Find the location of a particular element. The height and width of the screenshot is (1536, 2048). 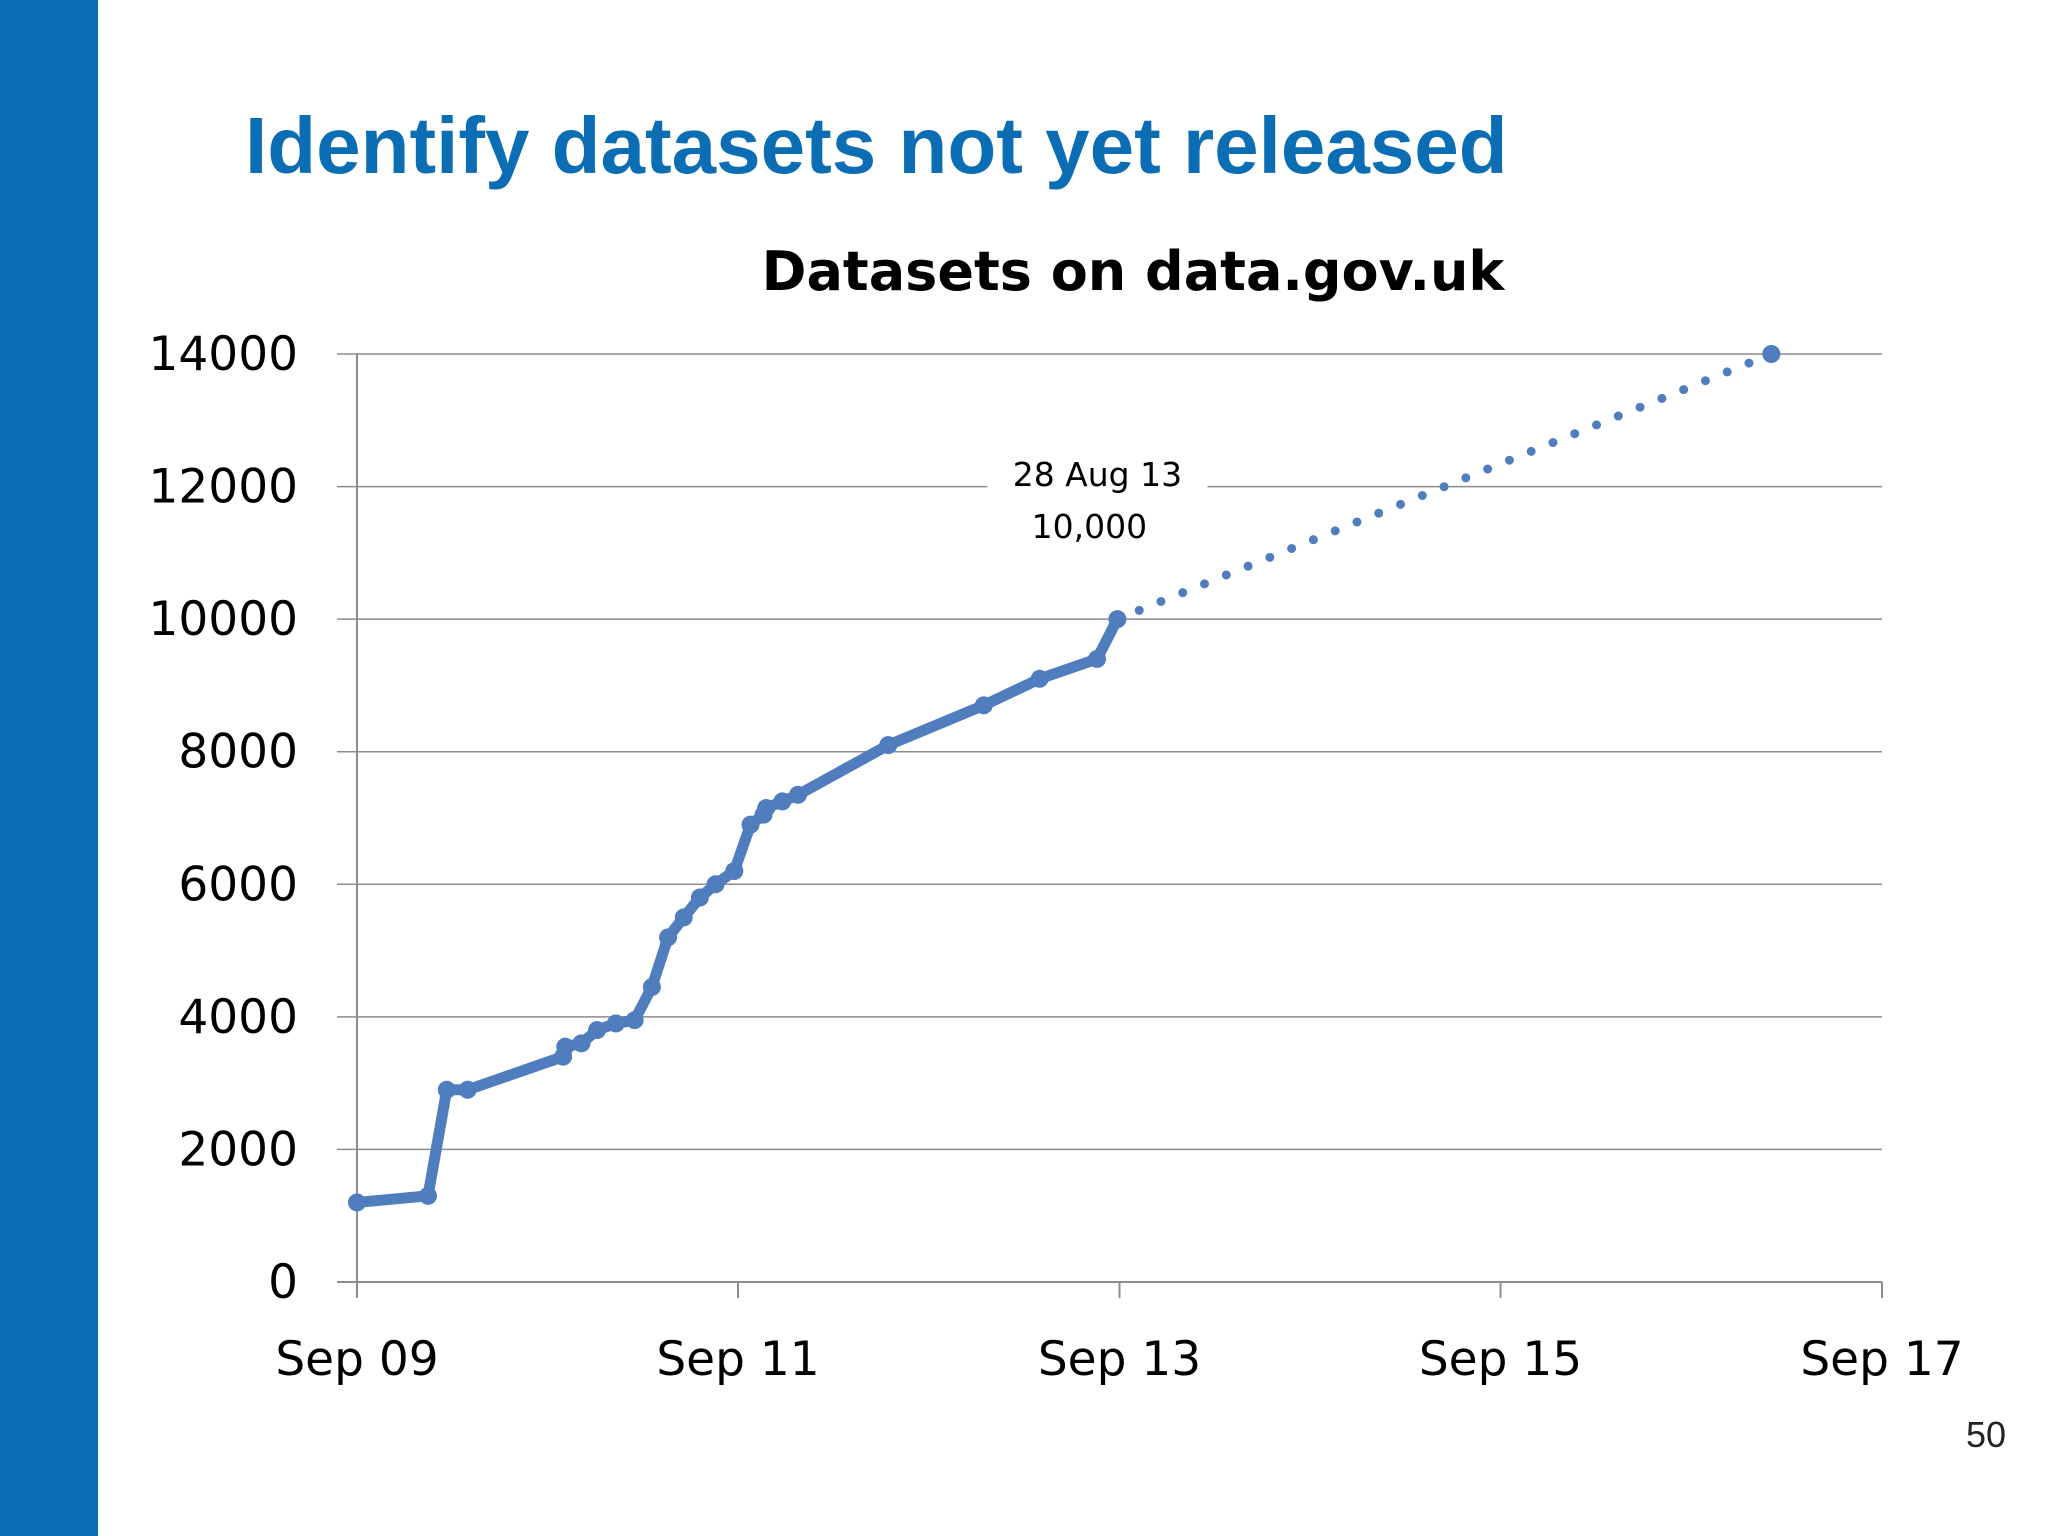

y-tick-label: 2000 is located at coordinates (238, 1149).